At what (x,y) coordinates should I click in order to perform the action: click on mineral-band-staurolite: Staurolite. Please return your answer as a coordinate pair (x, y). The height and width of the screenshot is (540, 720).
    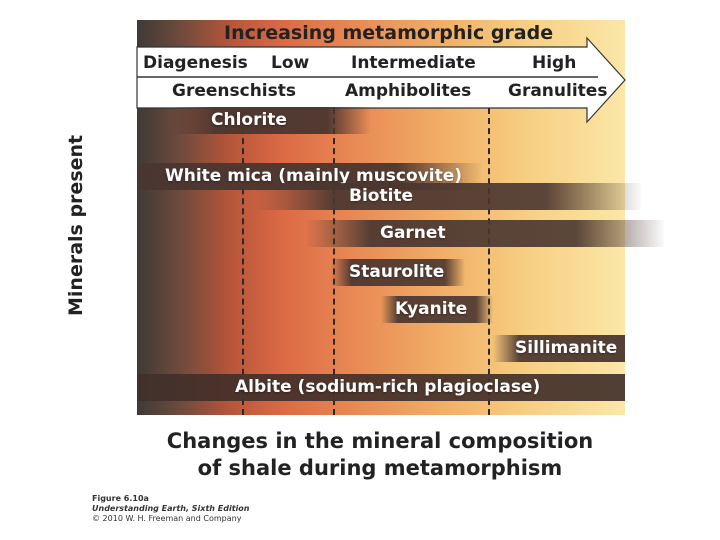
    Looking at the image, I should click on (398, 272).